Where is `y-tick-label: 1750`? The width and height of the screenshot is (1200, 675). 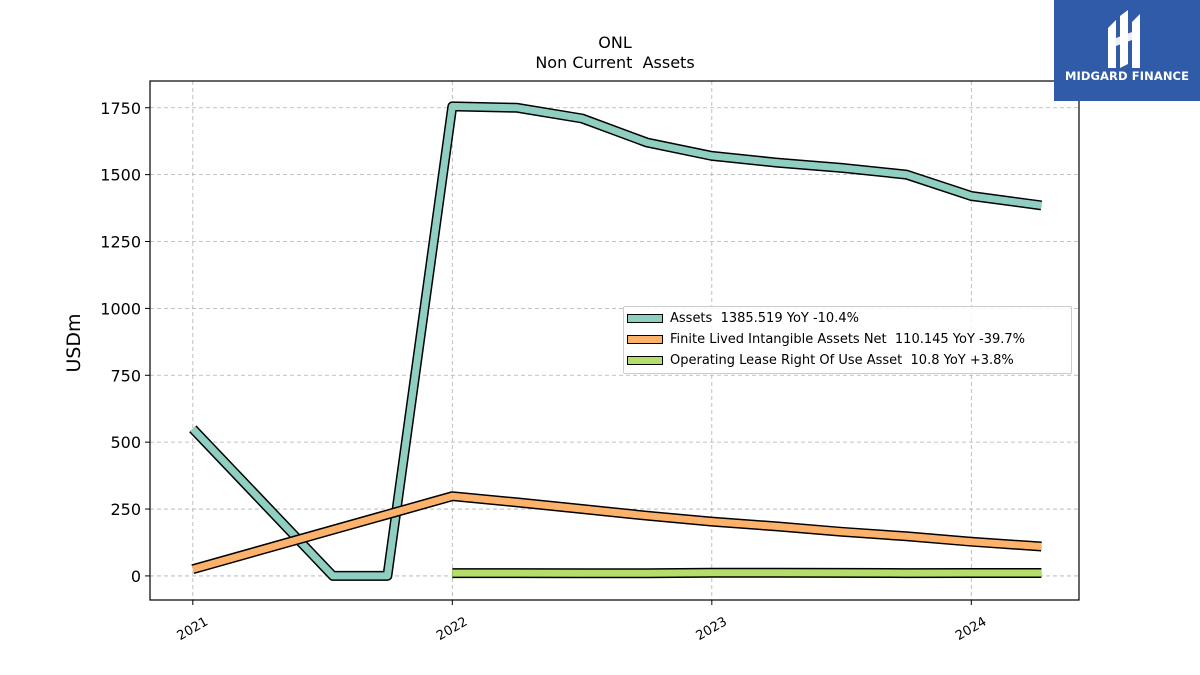 y-tick-label: 1750 is located at coordinates (120, 108).